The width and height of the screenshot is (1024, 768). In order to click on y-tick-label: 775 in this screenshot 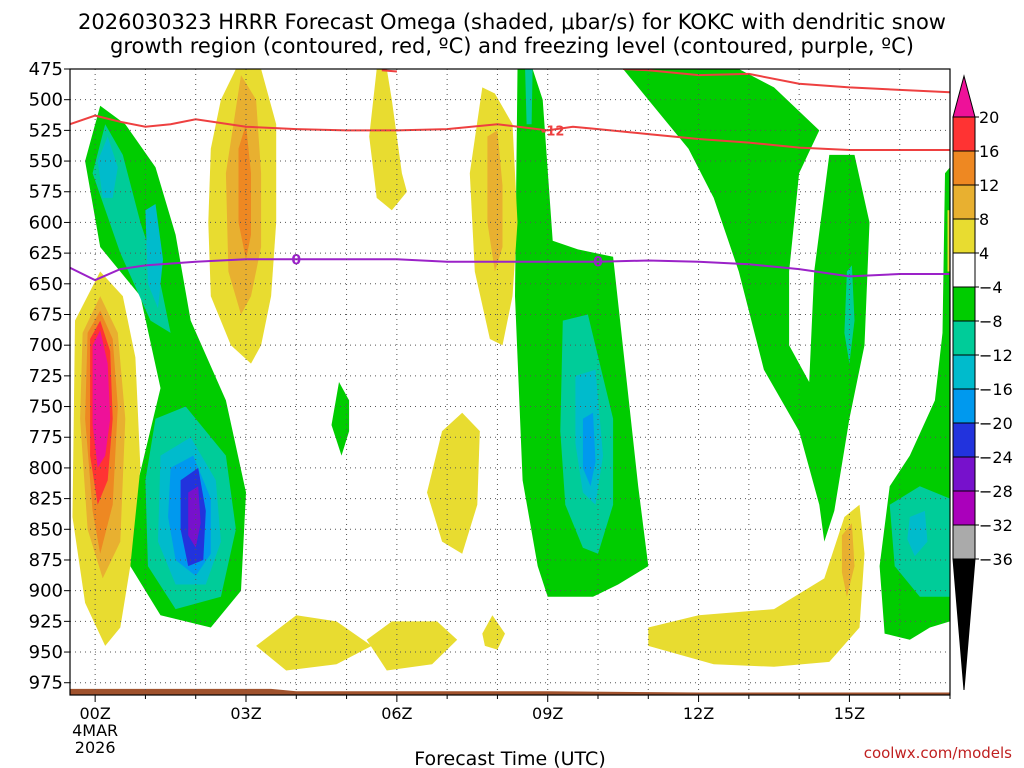, I will do `click(46, 437)`.